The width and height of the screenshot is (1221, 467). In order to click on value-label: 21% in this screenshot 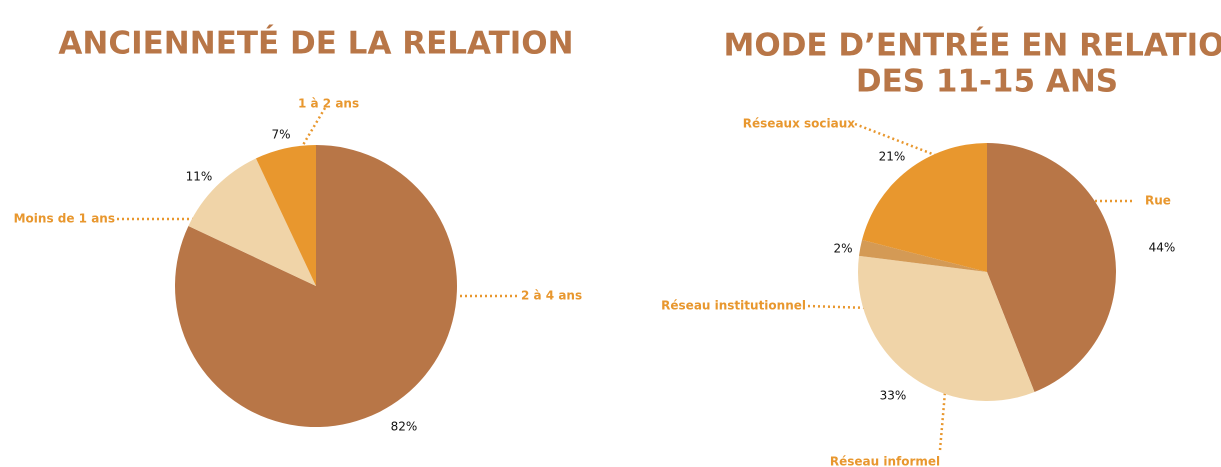, I will do `click(892, 157)`.